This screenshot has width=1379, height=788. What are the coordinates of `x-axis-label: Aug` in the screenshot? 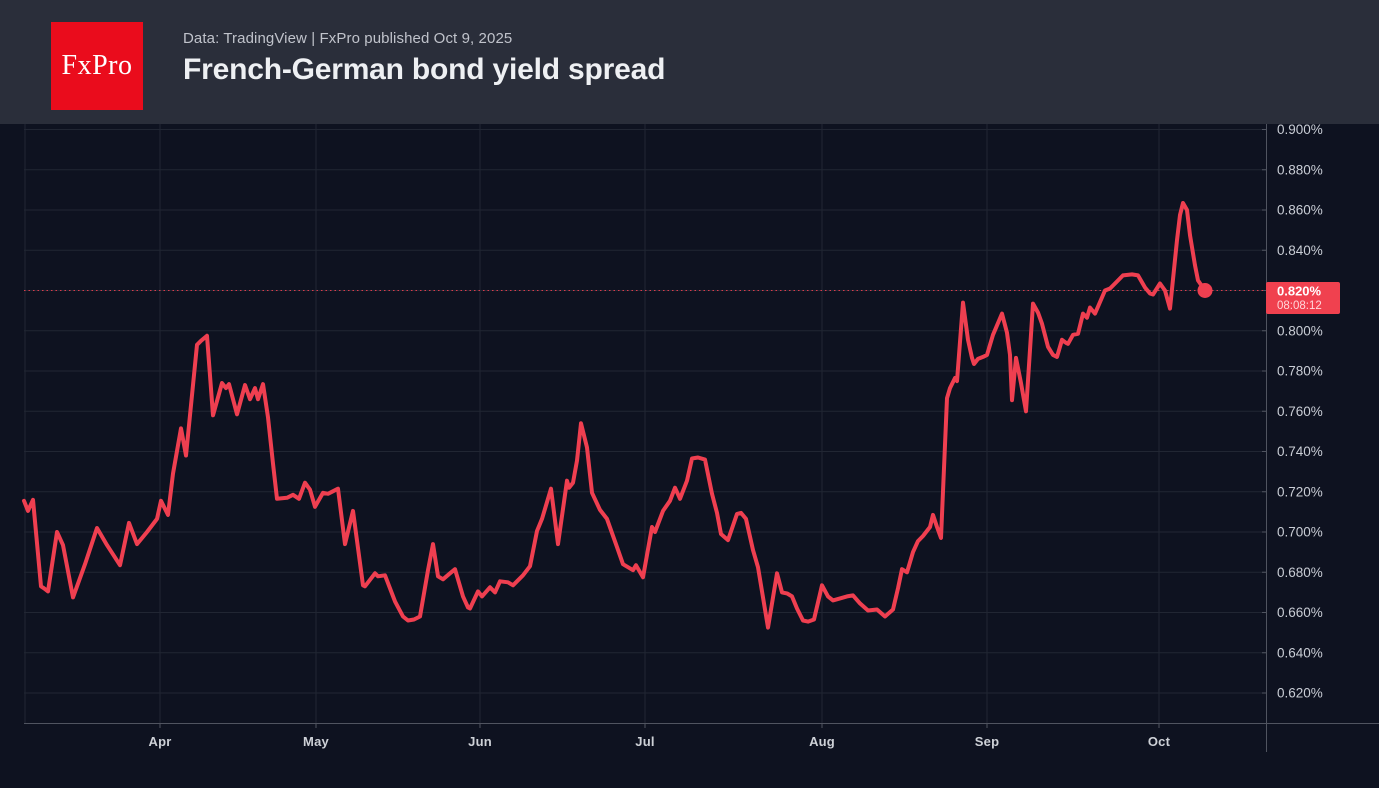 It's located at (822, 741).